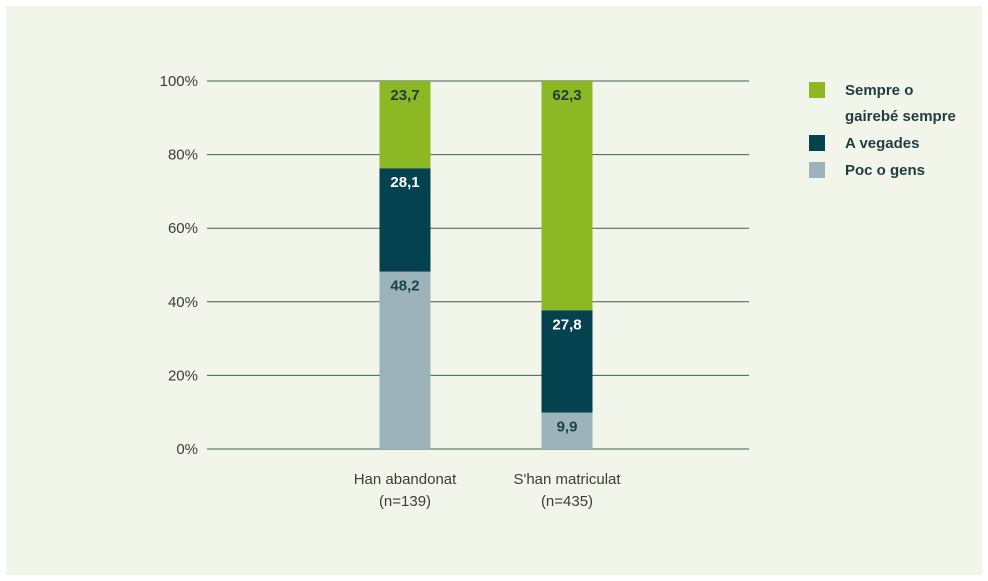 Image resolution: width=988 pixels, height=581 pixels. Describe the element at coordinates (404, 182) in the screenshot. I see `data-label: 28,1` at that location.